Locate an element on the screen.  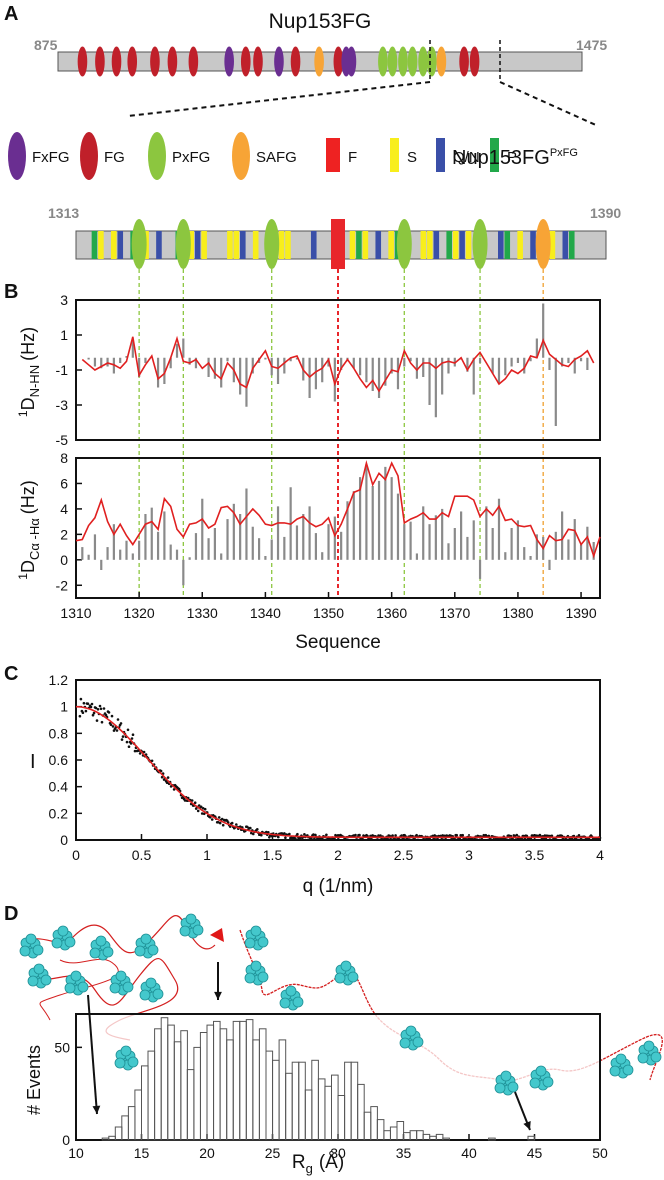
saxs-xtick-label-4: 4 is located at coordinates (600, 855).